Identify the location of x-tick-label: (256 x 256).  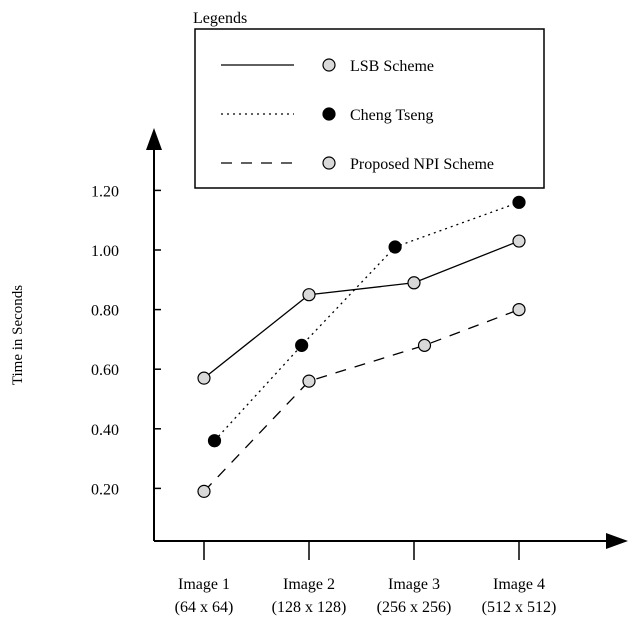
(414, 607).